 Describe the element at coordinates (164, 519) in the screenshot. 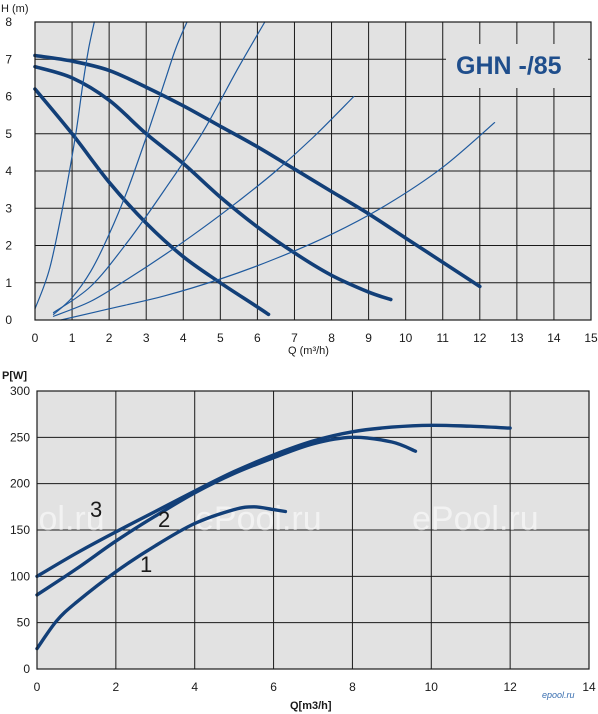

I see `curve-label-2: 2` at that location.